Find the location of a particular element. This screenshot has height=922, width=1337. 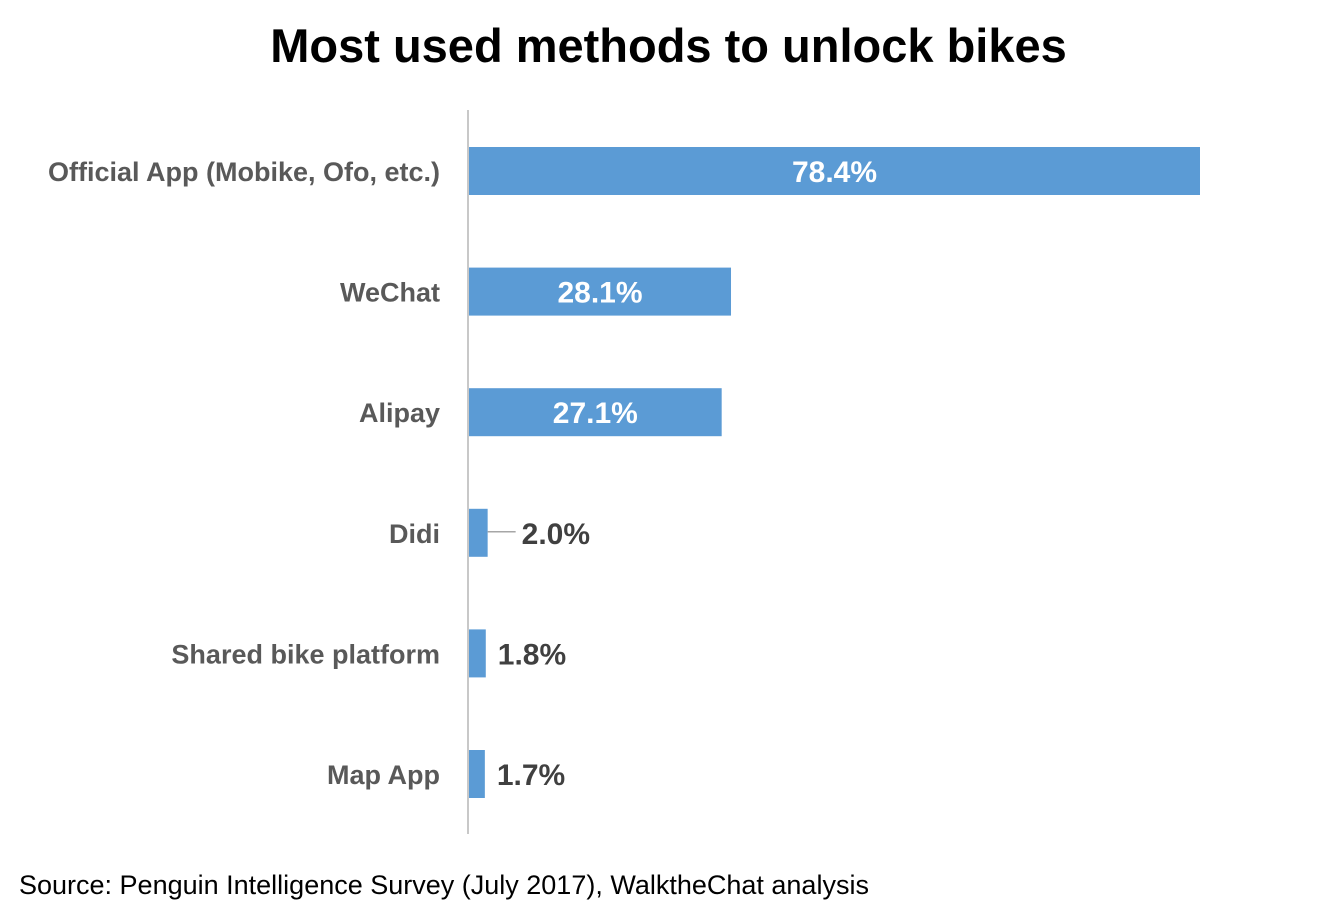

data-label-1: 28.1% is located at coordinates (599, 293).